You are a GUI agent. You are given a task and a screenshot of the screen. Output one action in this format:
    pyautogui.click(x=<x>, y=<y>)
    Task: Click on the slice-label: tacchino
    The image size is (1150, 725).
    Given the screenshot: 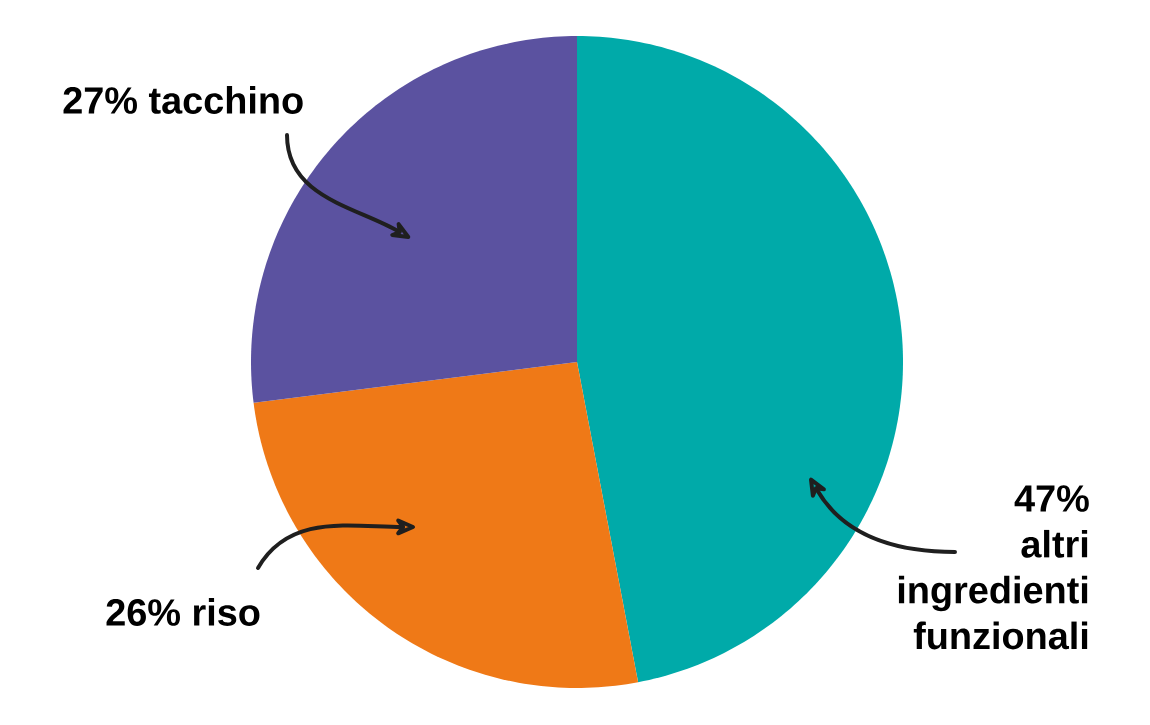 What is the action you would take?
    pyautogui.click(x=225, y=100)
    